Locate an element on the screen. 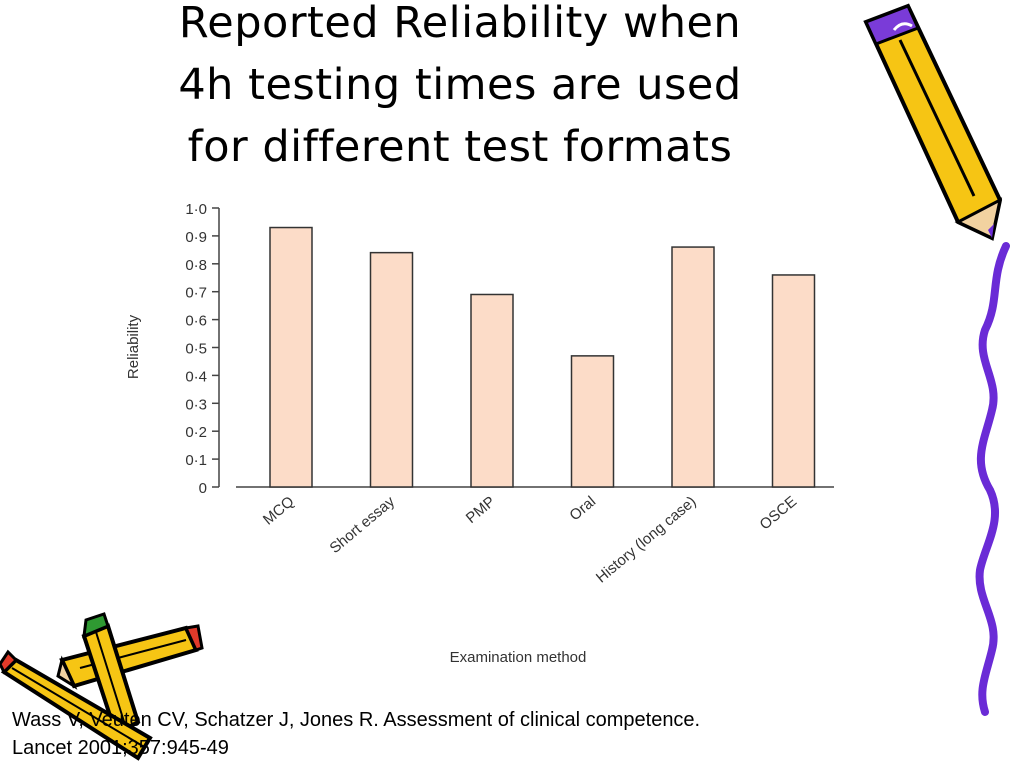 The image size is (1024, 768). y-tick-label: 0·7 is located at coordinates (196, 293).